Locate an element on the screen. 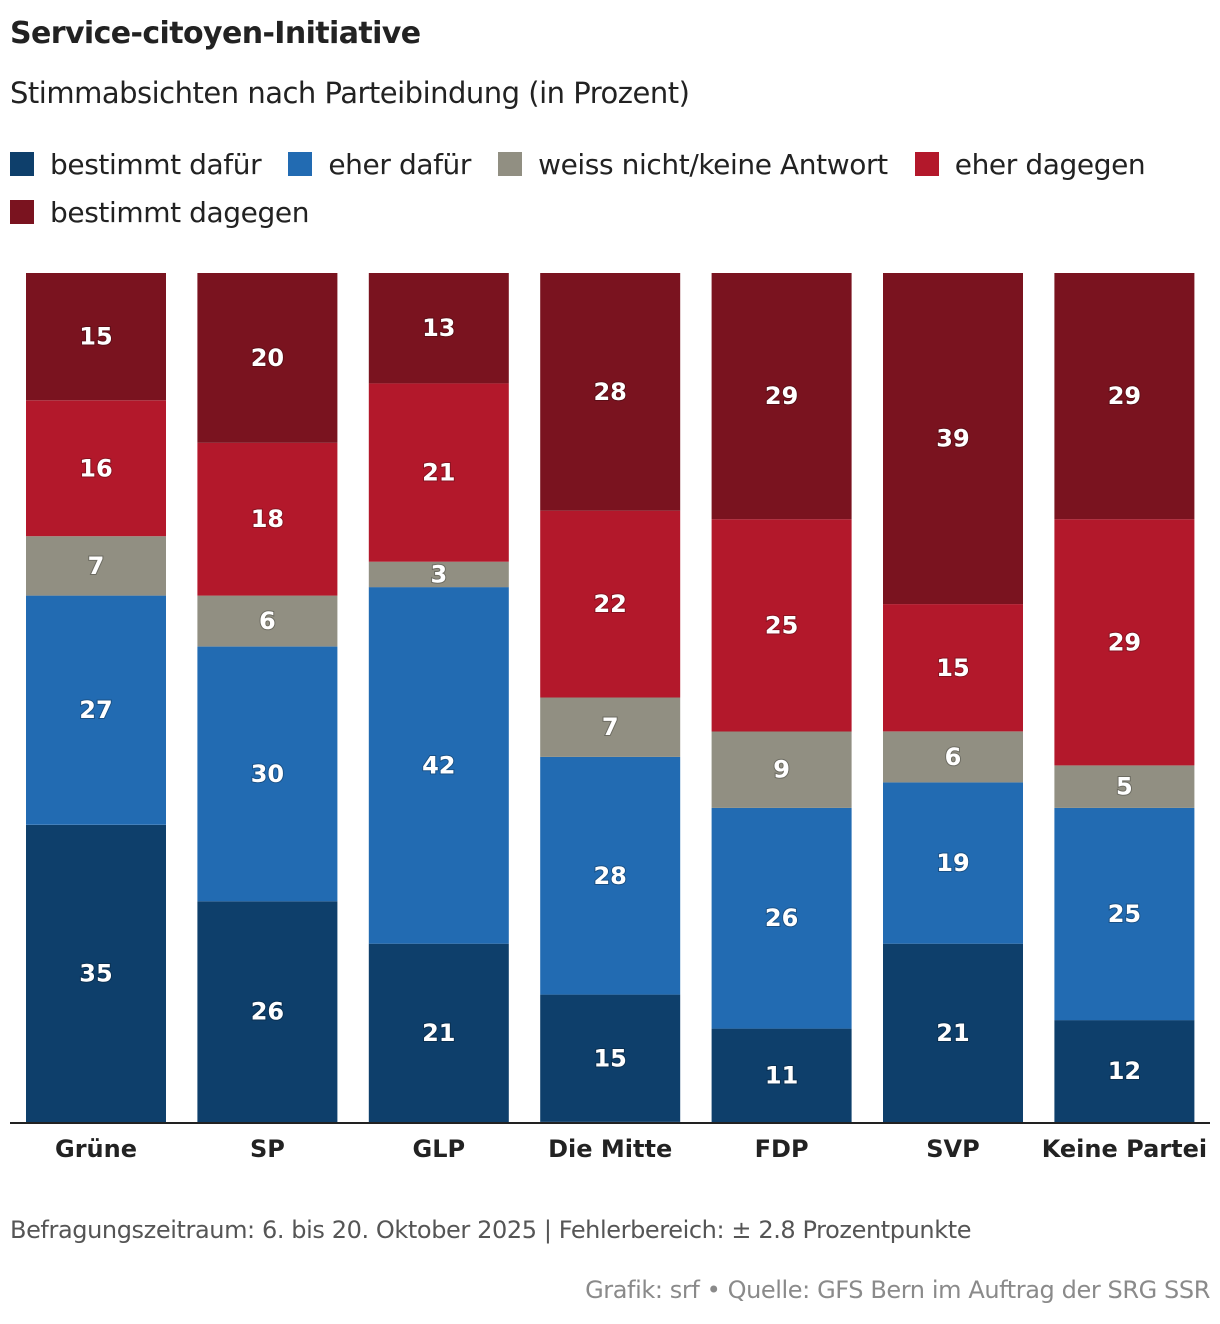 Image resolution: width=1220 pixels, height=1324 pixels. value-label-keine-partei-eher-daf-r: 25 is located at coordinates (1124, 914).